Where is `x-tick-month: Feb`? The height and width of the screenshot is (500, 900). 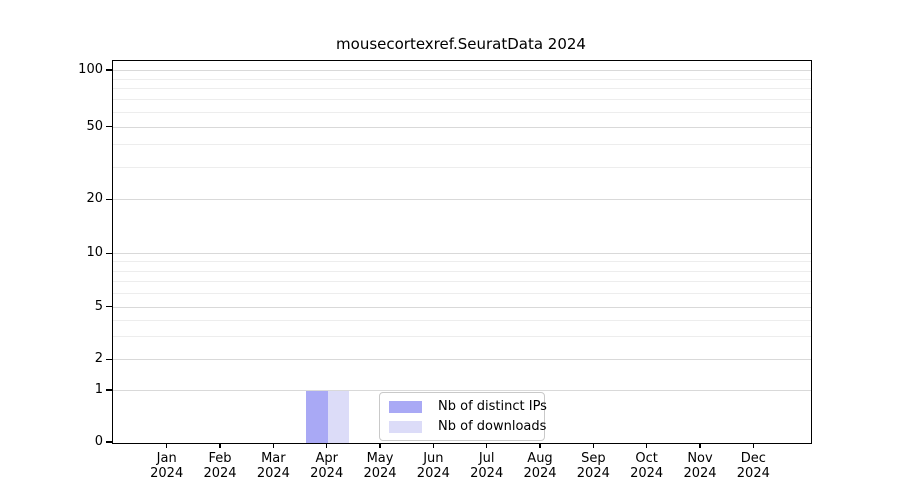 x-tick-month: Feb is located at coordinates (220, 458).